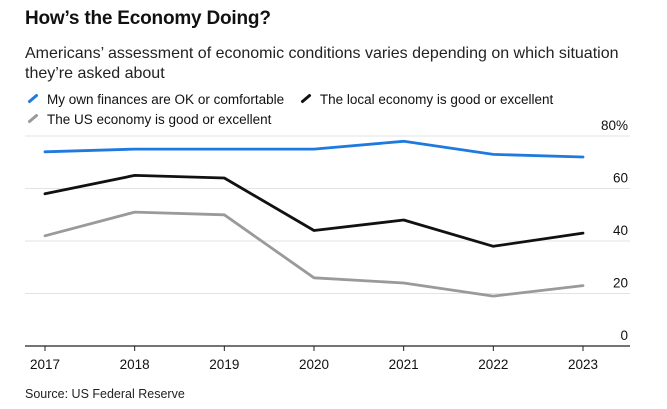  What do you see at coordinates (583, 364) in the screenshot?
I see `x-tick-label: 2023` at bounding box center [583, 364].